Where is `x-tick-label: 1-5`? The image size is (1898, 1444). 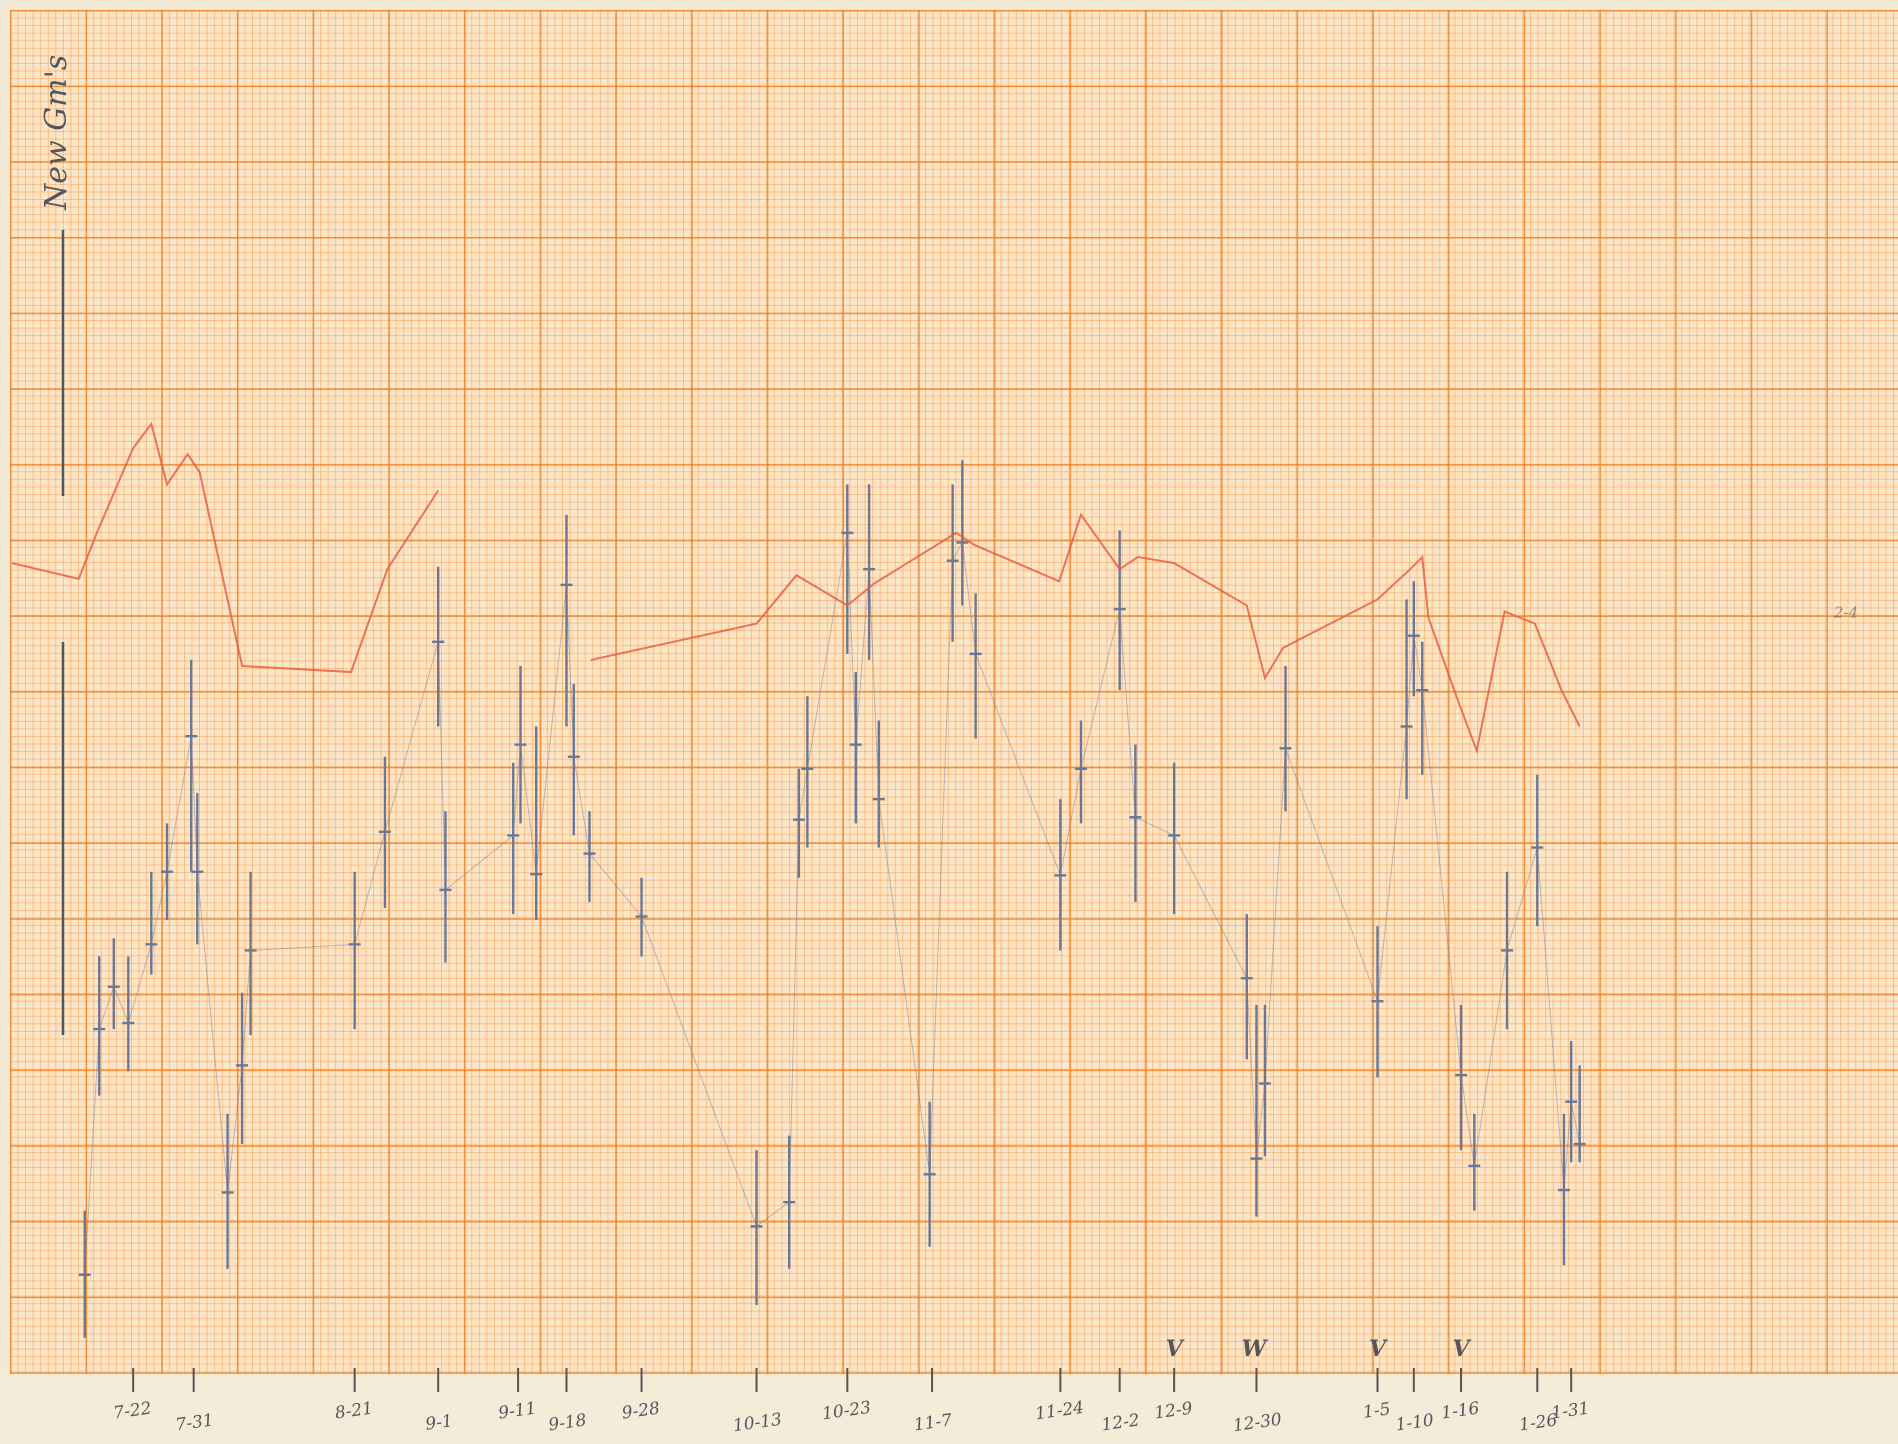 x-tick-label: 1-5 is located at coordinates (1377, 1411).